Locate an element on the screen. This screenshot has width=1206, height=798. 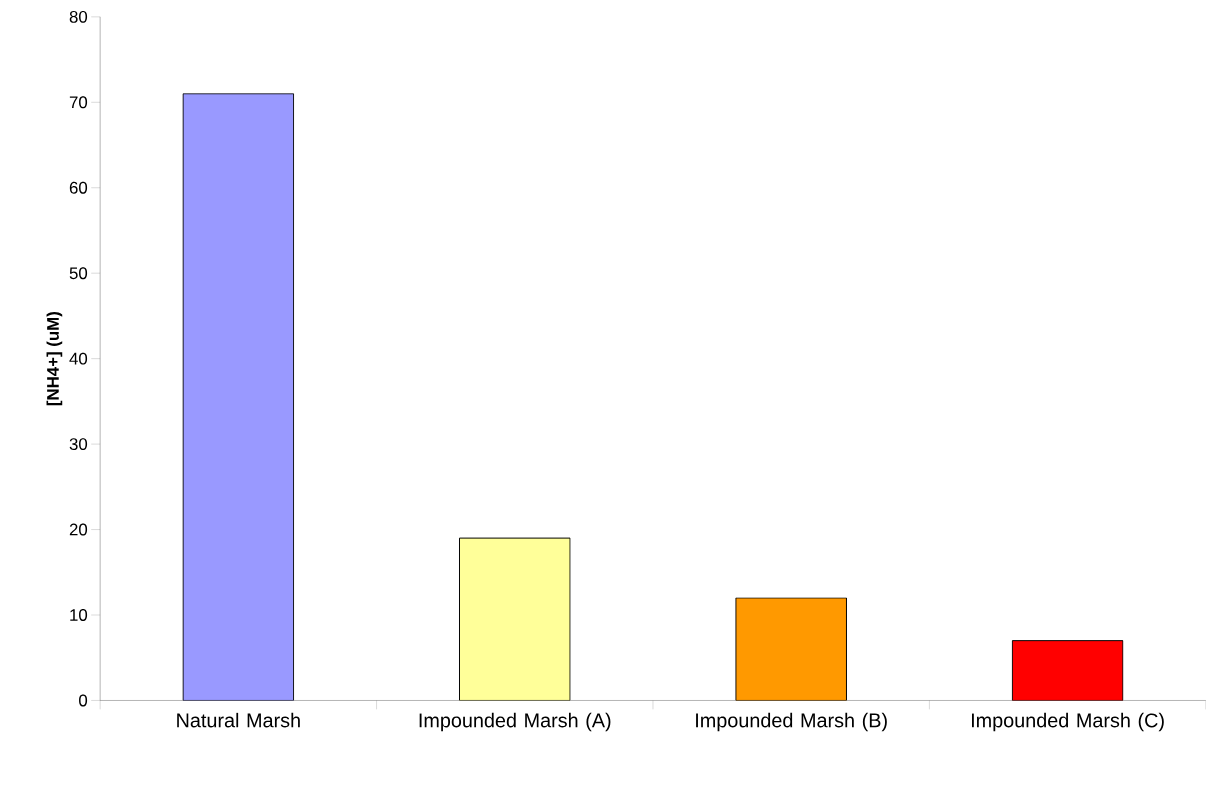
y-tick-label: 40 is located at coordinates (78, 358).